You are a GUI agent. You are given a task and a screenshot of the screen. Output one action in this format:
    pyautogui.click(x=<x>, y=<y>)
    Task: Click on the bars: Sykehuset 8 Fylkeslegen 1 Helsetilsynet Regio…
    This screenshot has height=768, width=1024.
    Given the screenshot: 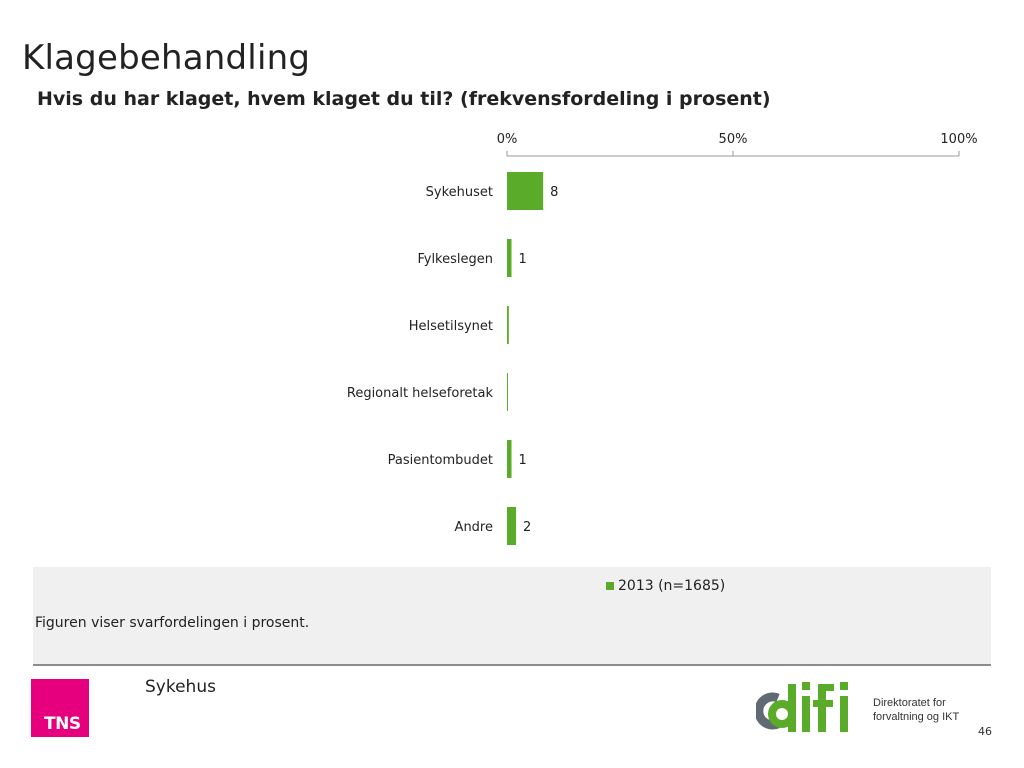 What is the action you would take?
    pyautogui.click(x=452, y=358)
    